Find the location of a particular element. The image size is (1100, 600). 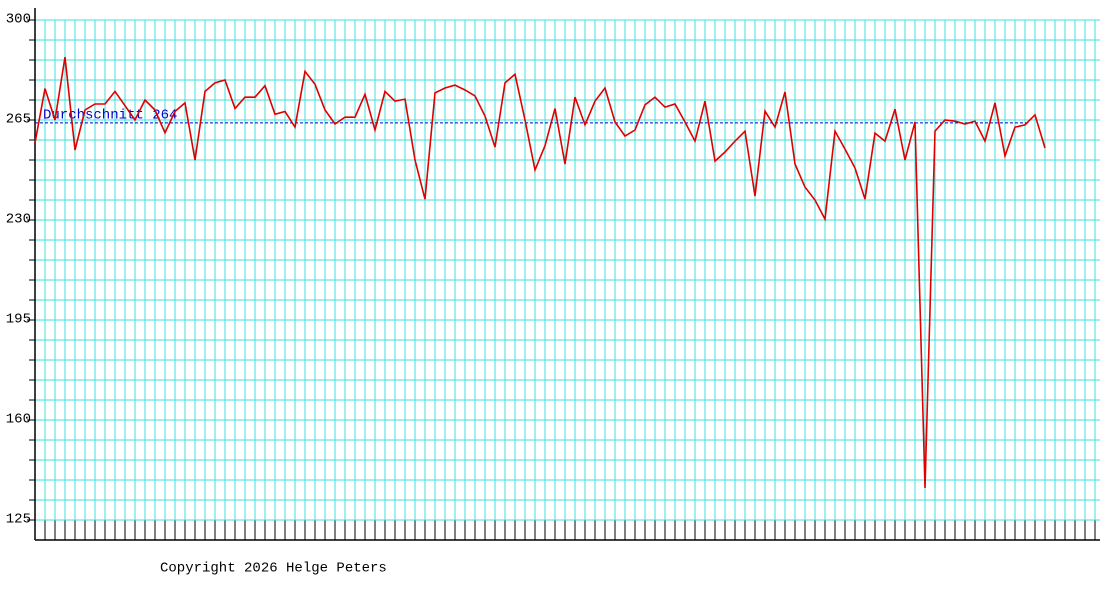

average-label: Durchschnitt 264 is located at coordinates (110, 116).